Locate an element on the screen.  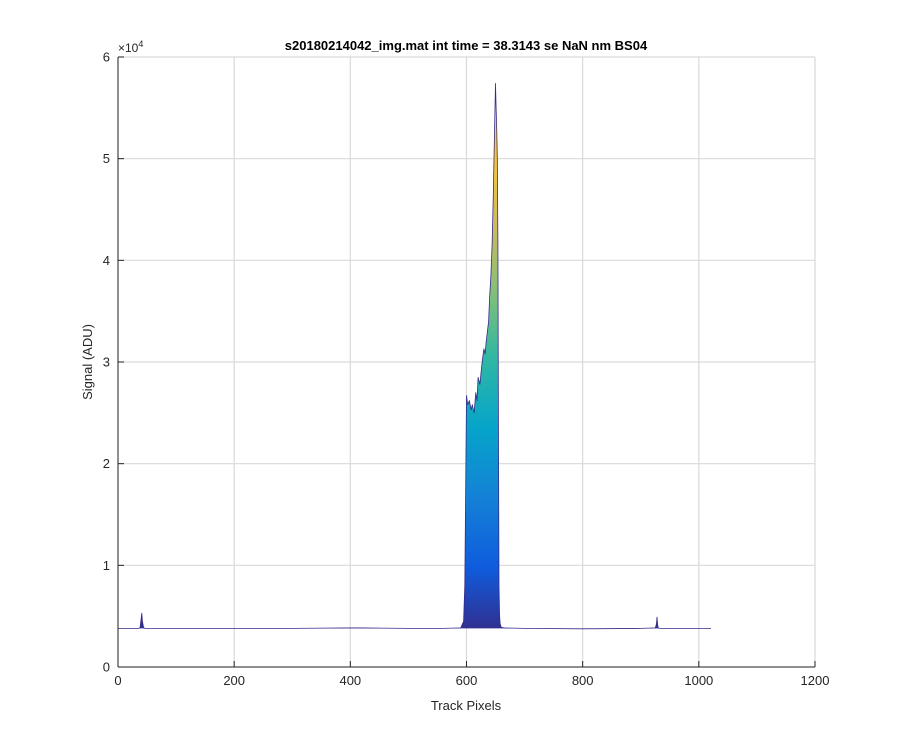
x-axis-label: Track Pixels is located at coordinates (466, 705).